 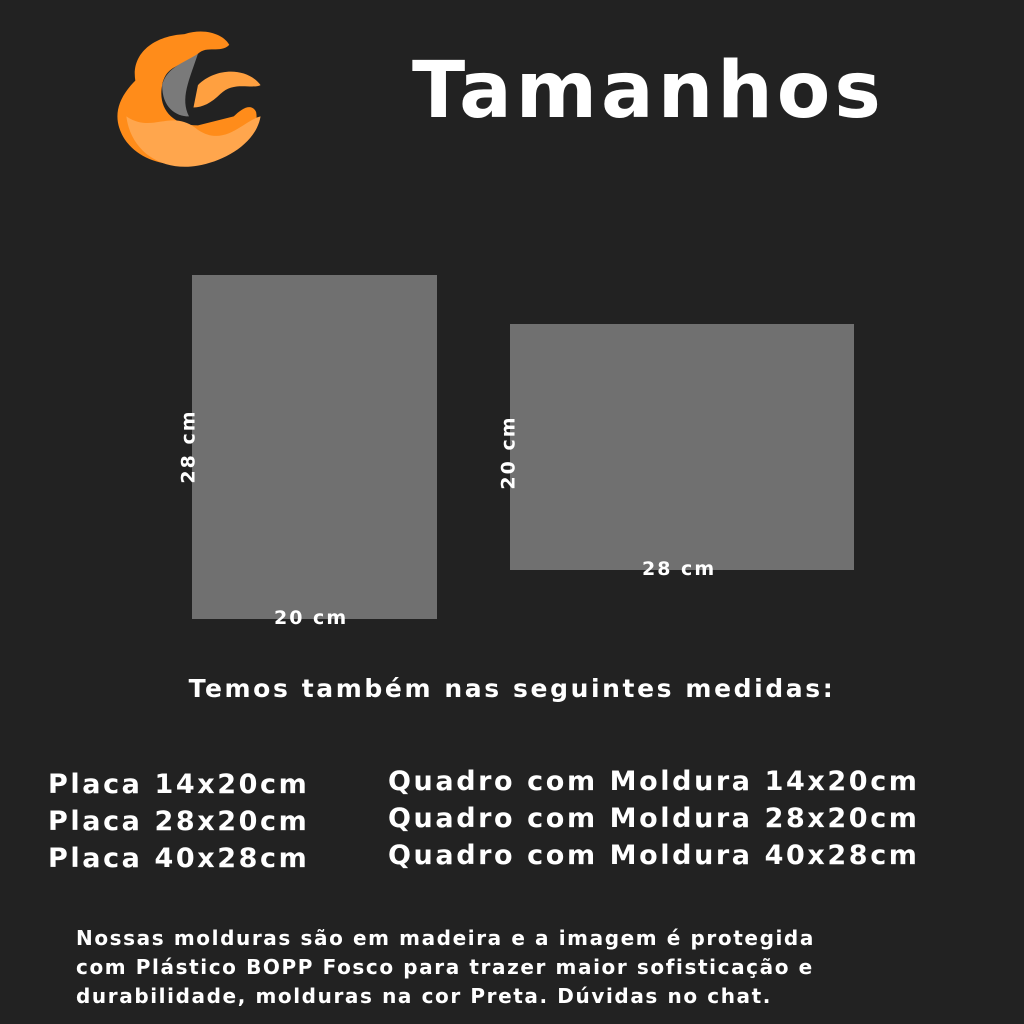 I want to click on list-item: Quadro com Moldura 14x20cm, so click(x=654, y=781).